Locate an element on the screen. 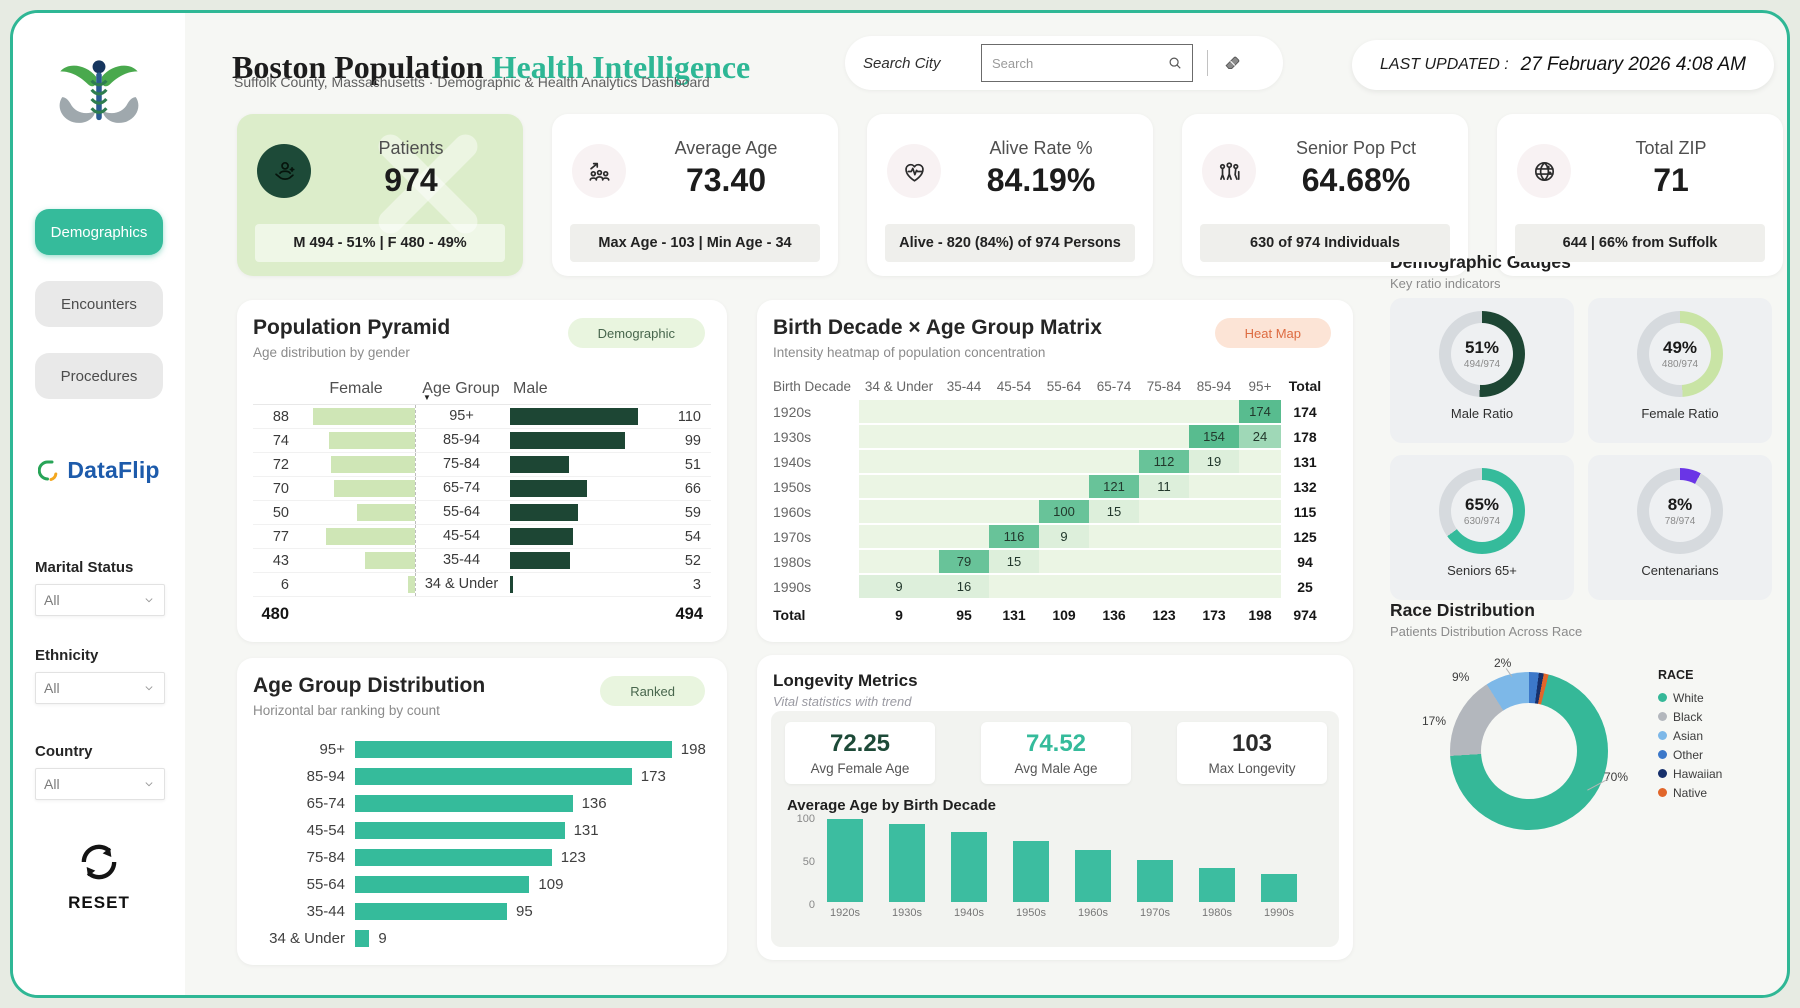 The height and width of the screenshot is (1008, 1800). race-donut-chart is located at coordinates (1529, 751).